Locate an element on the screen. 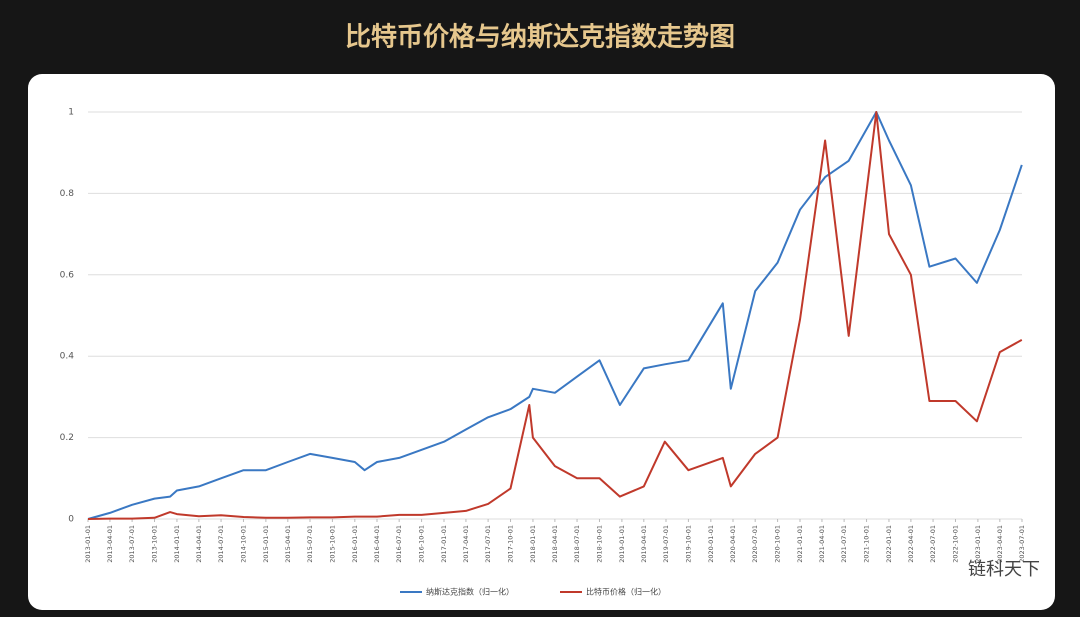 The image size is (1080, 617). x-tick-label: 2019-10-01 is located at coordinates (688, 544).